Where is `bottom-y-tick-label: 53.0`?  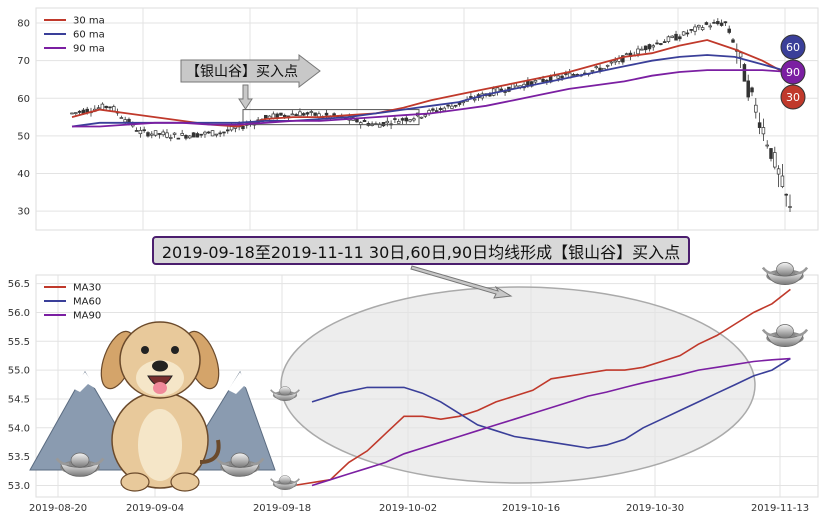 bottom-y-tick-label: 53.0 is located at coordinates (19, 486).